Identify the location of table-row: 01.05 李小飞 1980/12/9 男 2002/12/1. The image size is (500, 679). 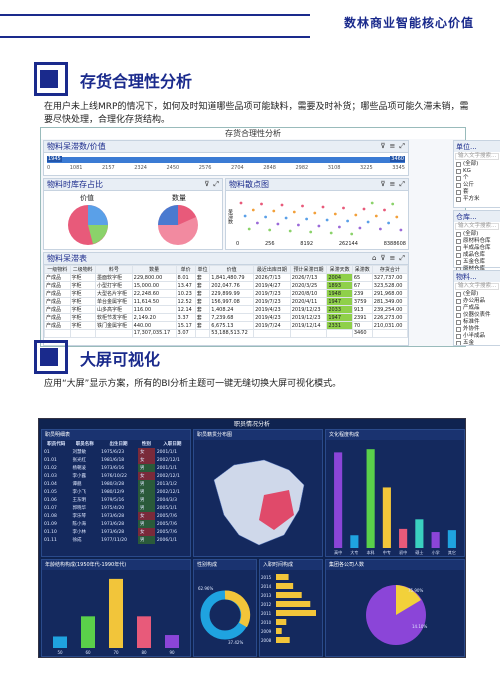
(116, 492).